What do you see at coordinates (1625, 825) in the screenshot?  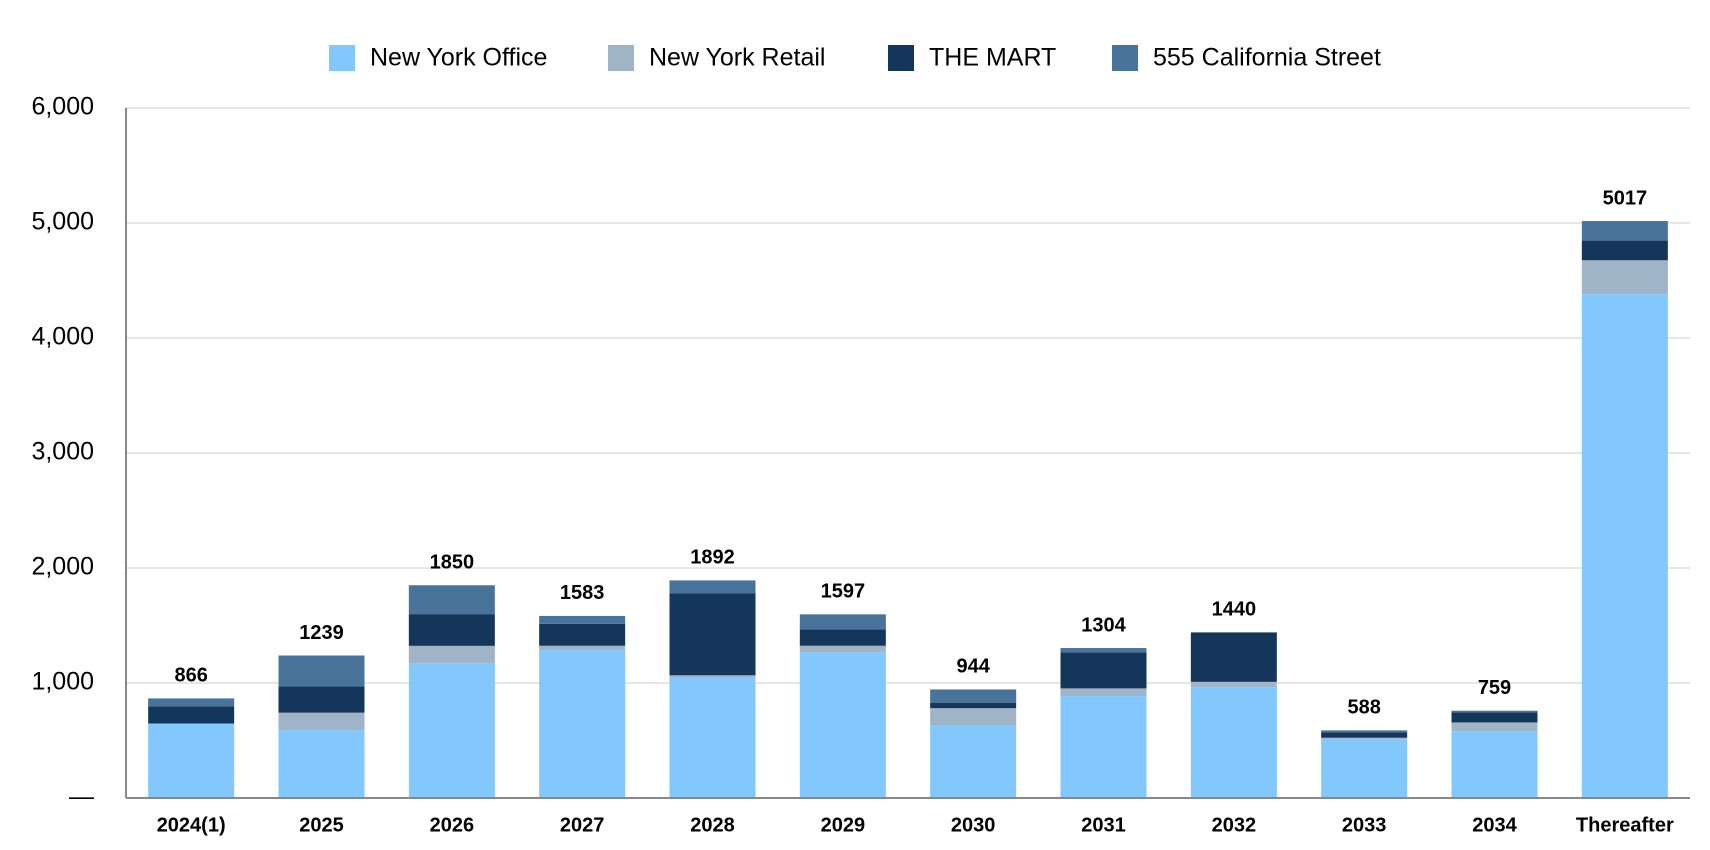 I see `x-tick-label: Thereafter` at bounding box center [1625, 825].